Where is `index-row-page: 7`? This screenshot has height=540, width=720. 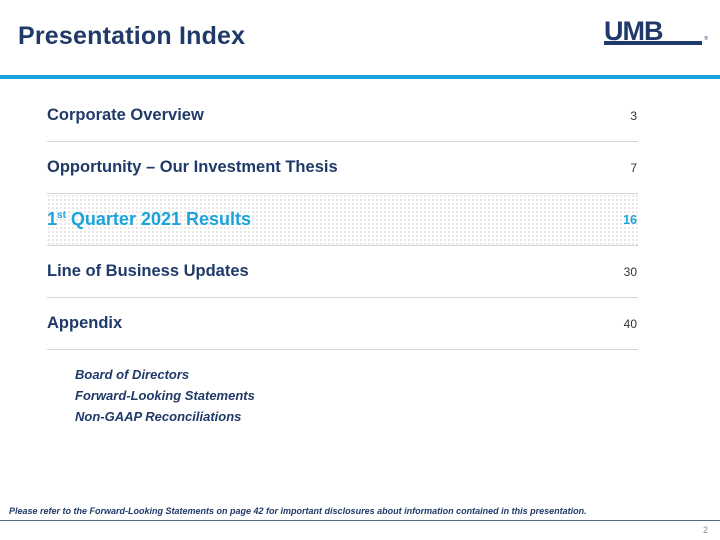
index-row-page: 7 is located at coordinates (633, 168).